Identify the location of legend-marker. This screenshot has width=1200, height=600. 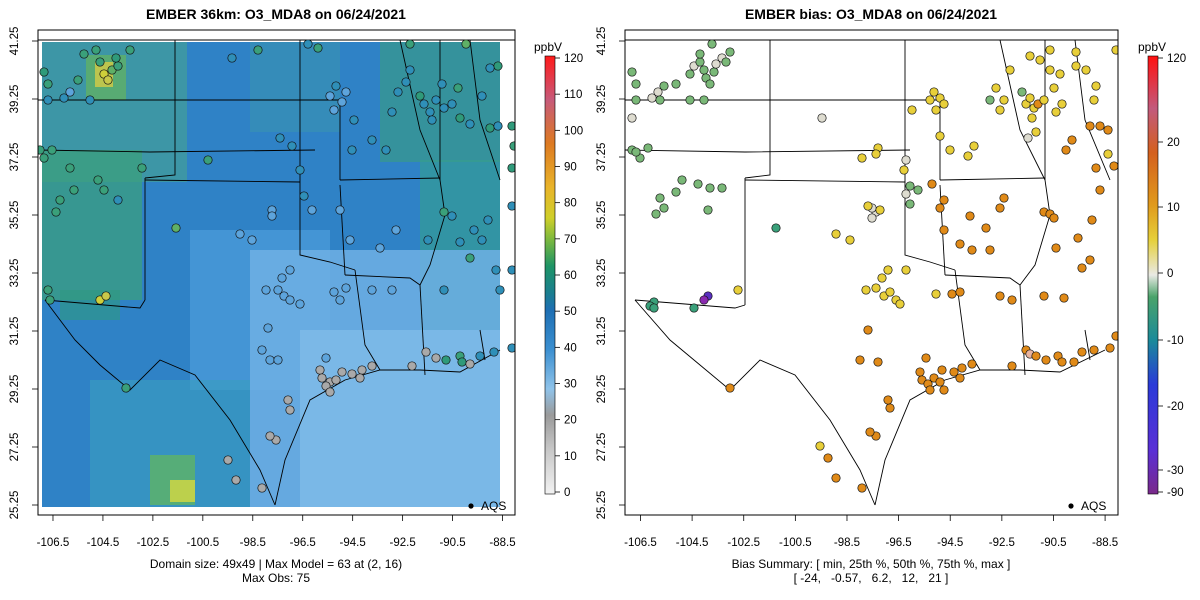
(1071, 506).